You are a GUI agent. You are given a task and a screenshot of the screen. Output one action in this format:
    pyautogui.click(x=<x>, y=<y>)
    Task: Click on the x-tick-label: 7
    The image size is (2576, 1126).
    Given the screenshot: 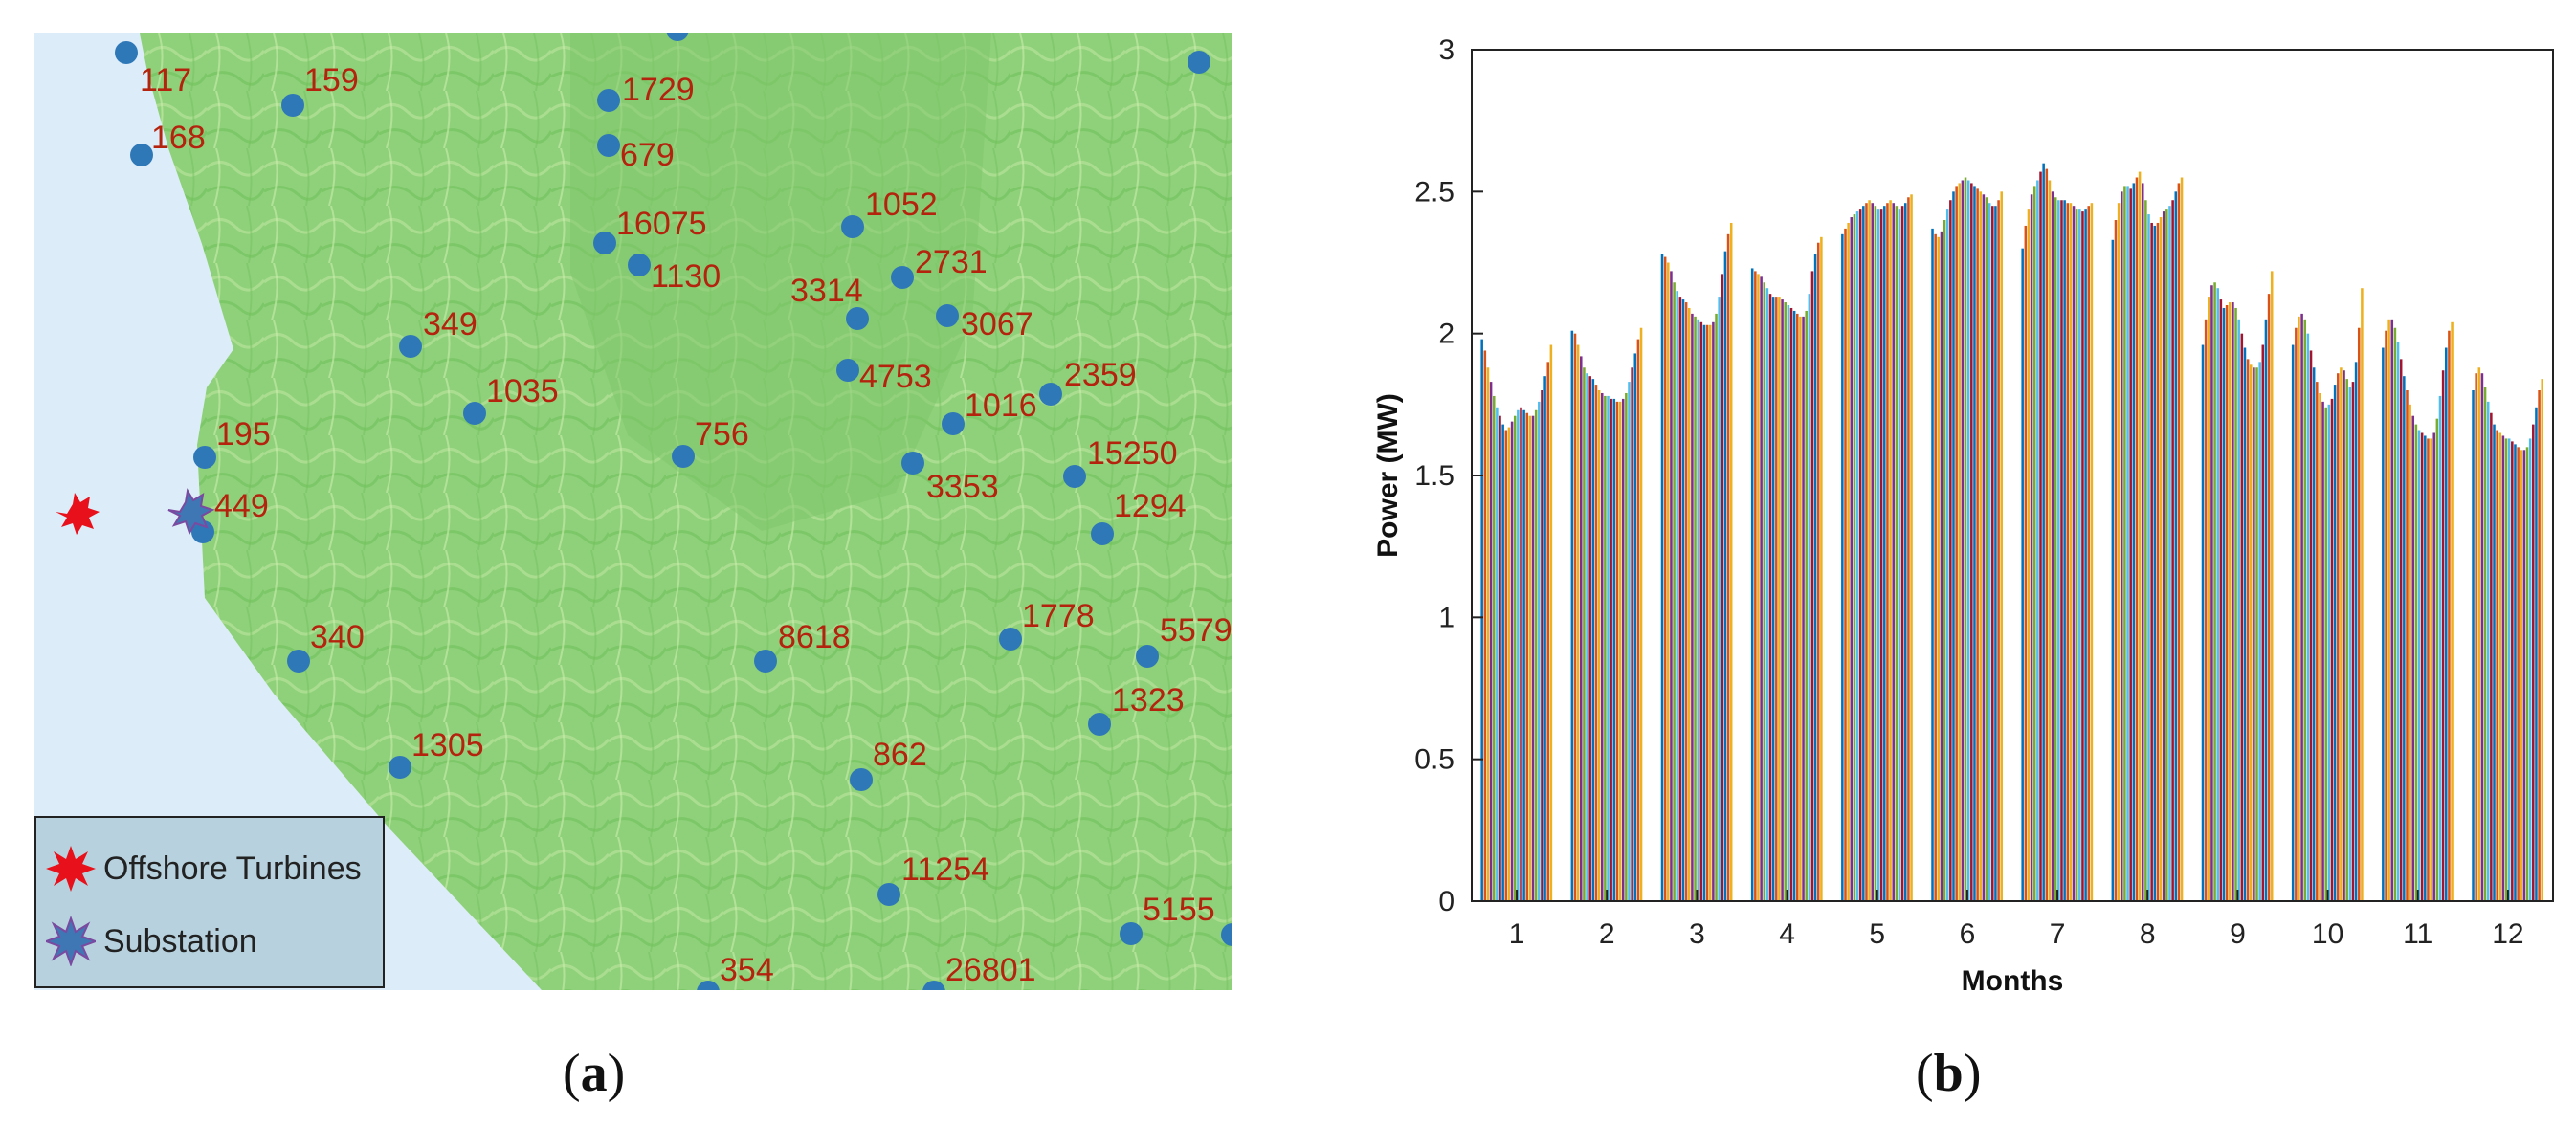 What is the action you would take?
    pyautogui.click(x=2058, y=934)
    